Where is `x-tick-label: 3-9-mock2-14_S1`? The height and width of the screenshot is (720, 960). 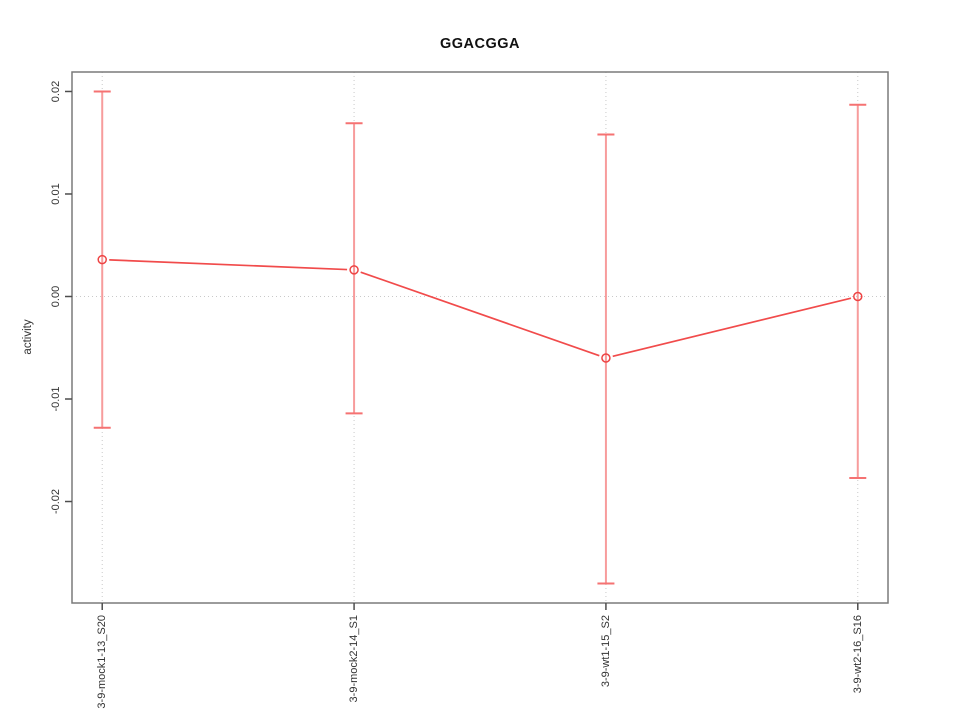 x-tick-label: 3-9-mock2-14_S1 is located at coordinates (354, 658).